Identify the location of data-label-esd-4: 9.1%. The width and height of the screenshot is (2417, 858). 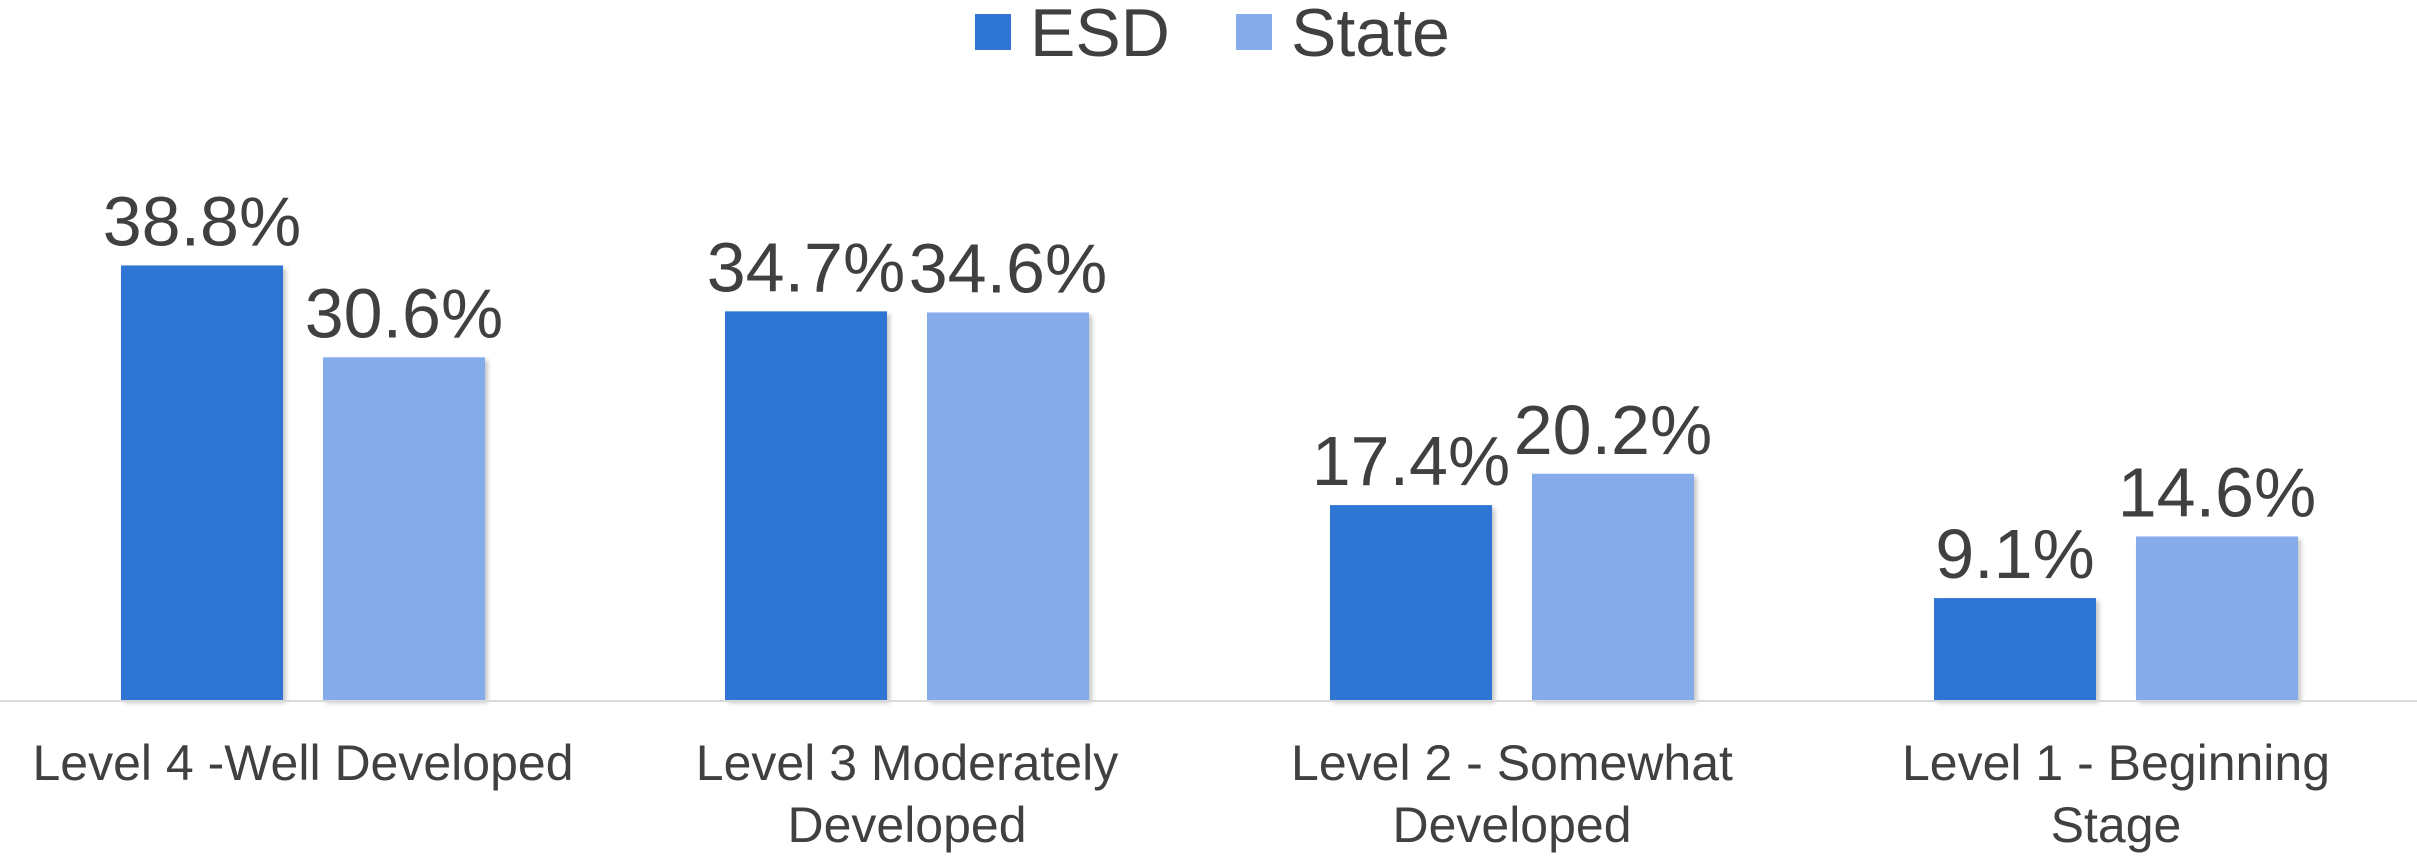
(2015, 554).